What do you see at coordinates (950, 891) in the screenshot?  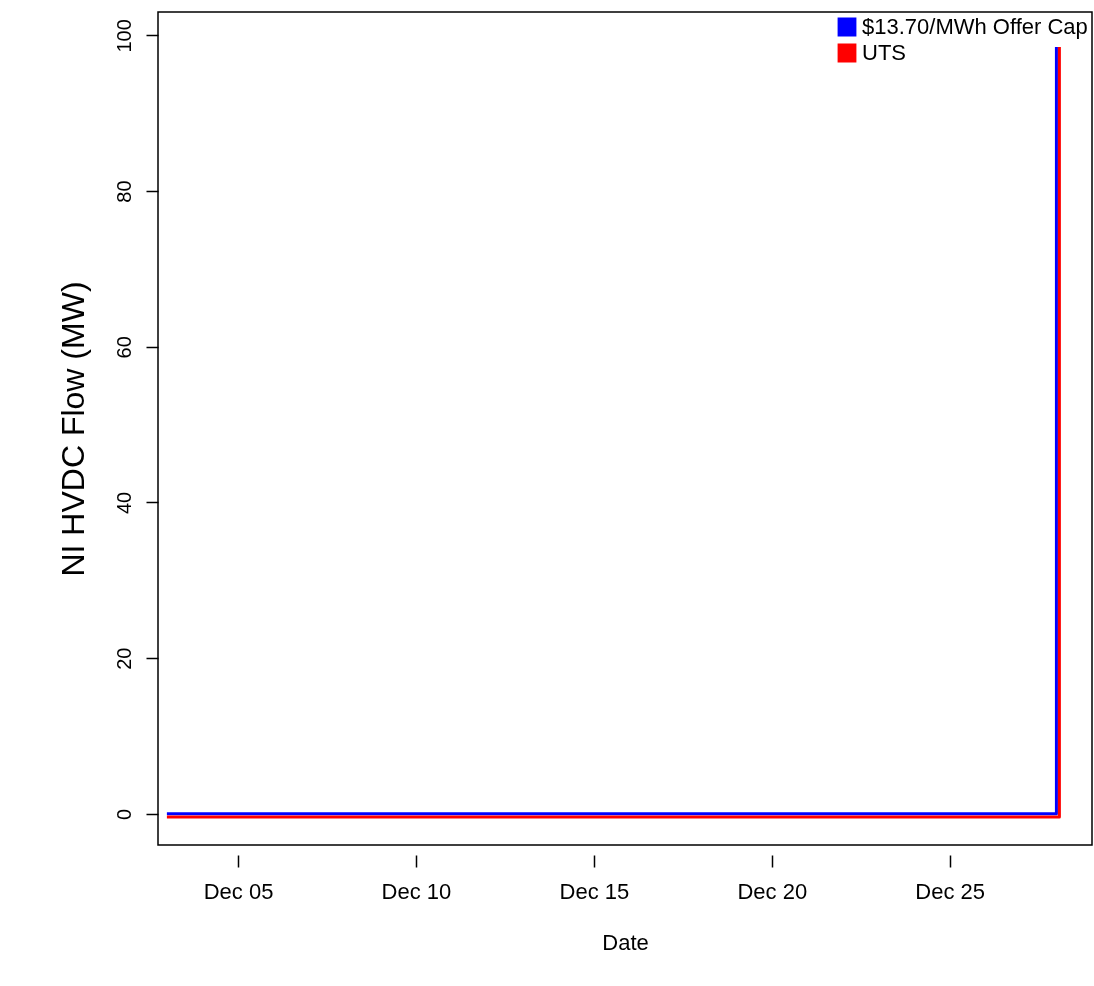 I see `x-tick-label: Dec 25` at bounding box center [950, 891].